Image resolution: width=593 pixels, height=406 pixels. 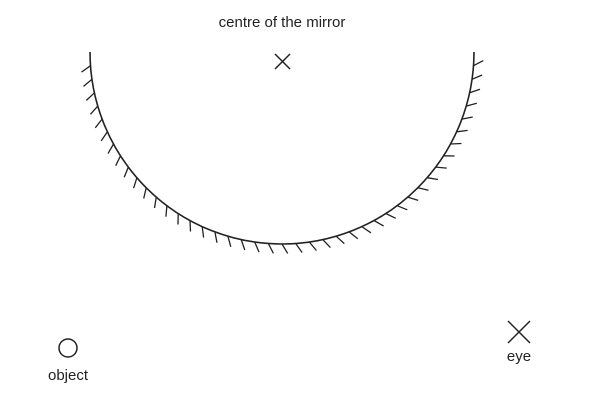 I want to click on eye-label: eye, so click(x=519, y=356).